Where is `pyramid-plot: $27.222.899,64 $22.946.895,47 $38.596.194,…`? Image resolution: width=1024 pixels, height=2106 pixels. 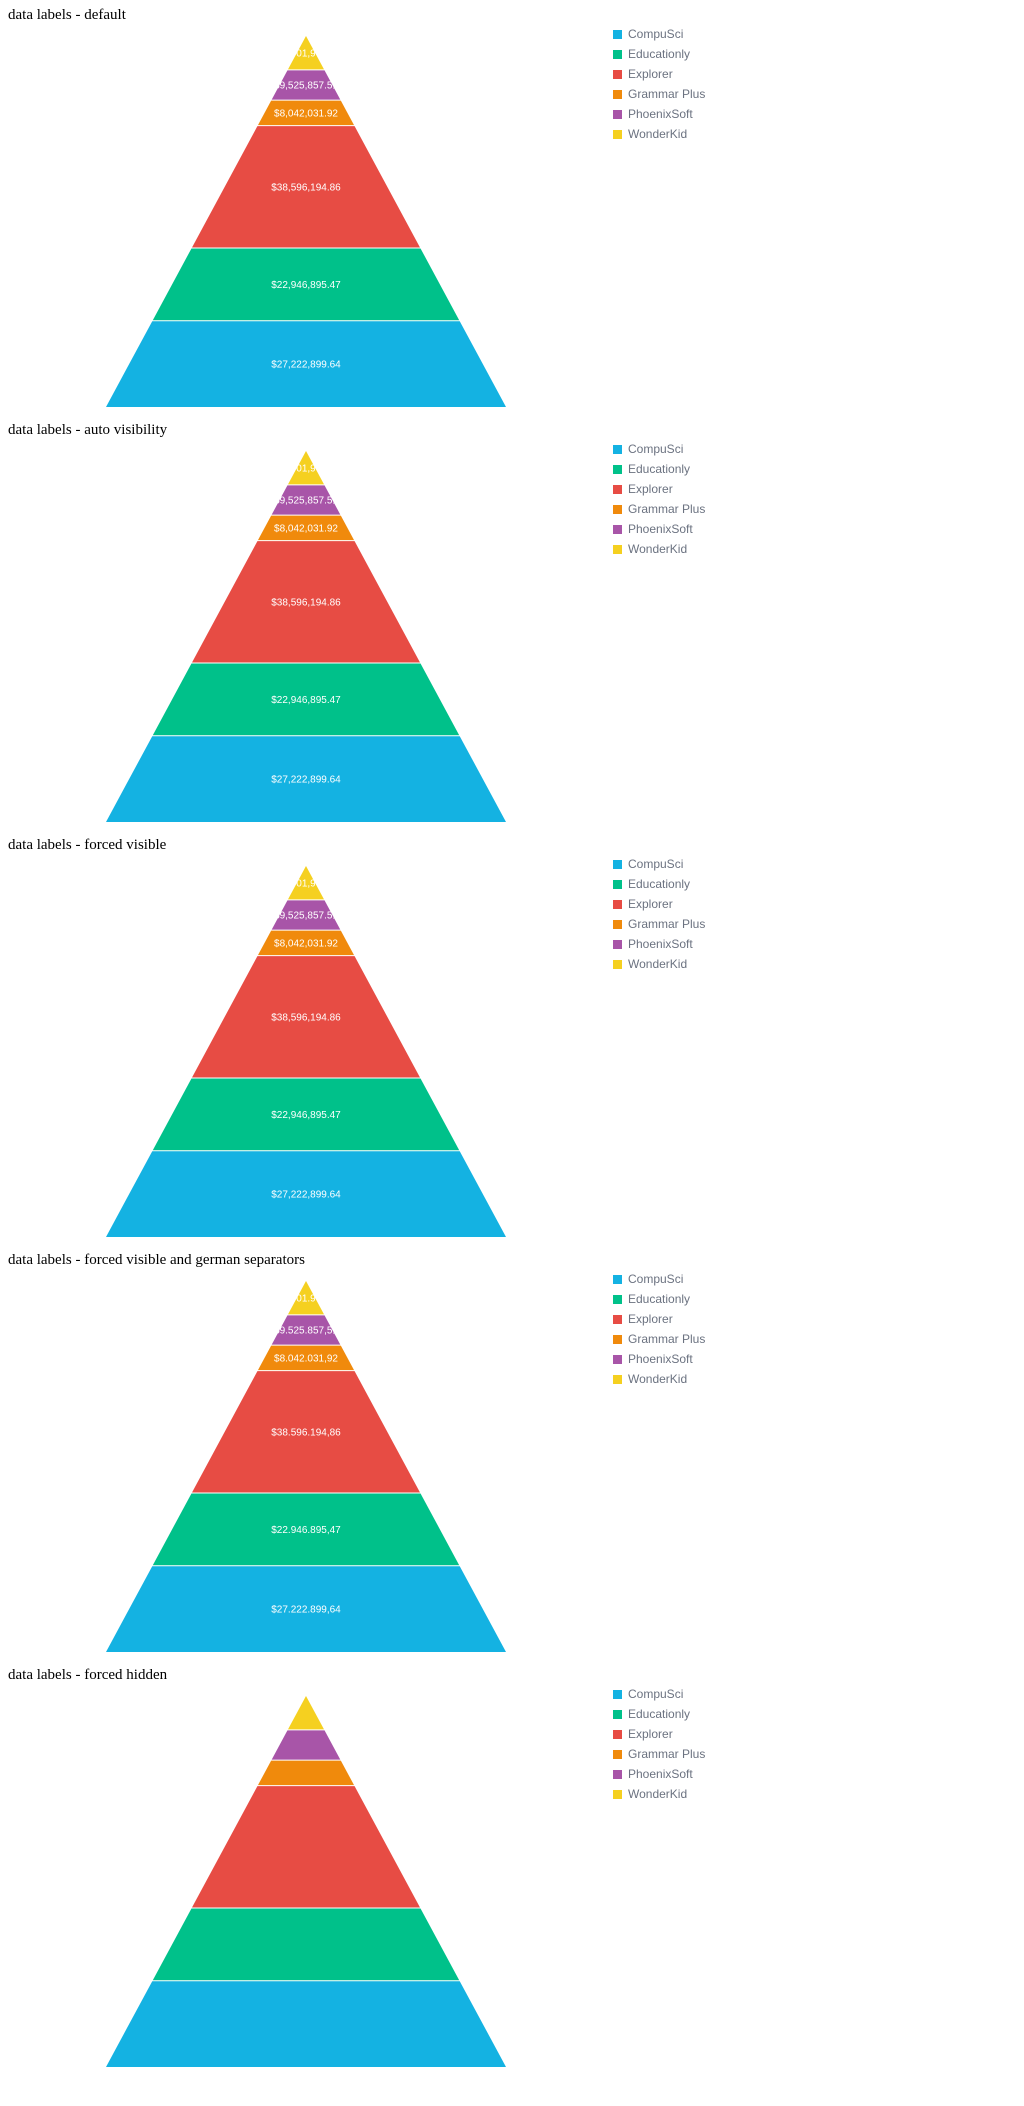 pyramid-plot: $27.222.899,64 $22.946.895,47 $38.596.194,… is located at coordinates (306, 1466).